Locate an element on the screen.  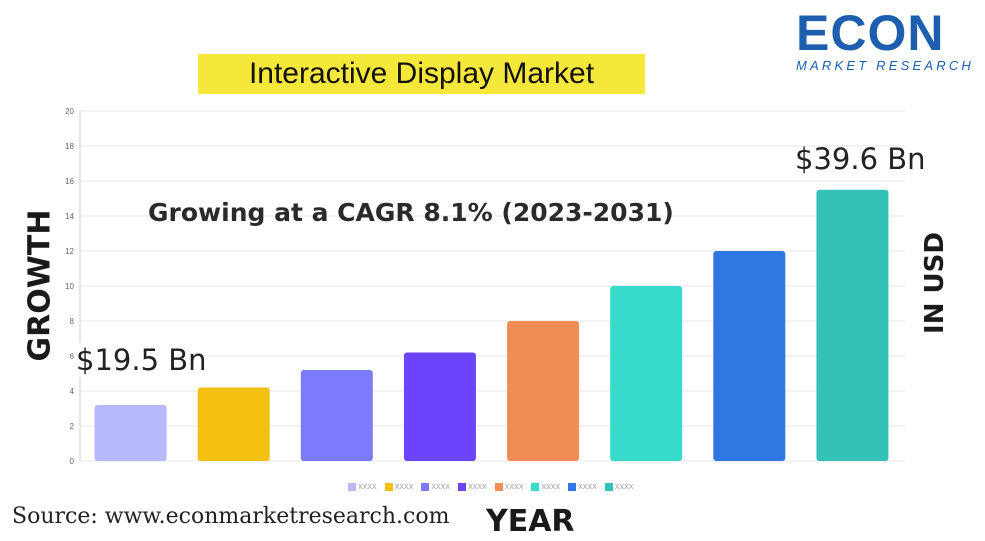
y-axis-label: GROWTH is located at coordinates (40, 285).